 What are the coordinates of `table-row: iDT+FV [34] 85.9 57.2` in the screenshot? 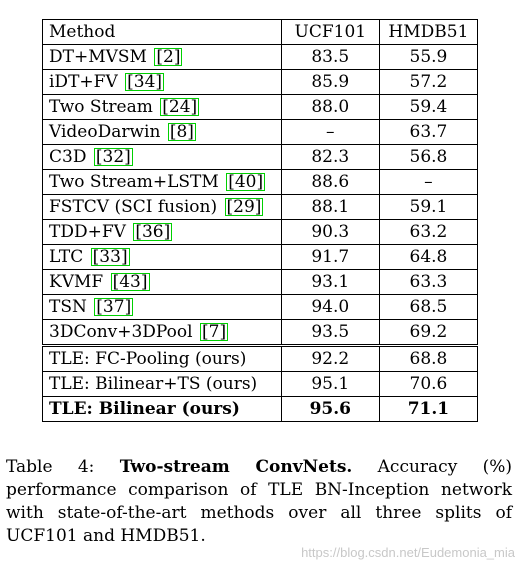 It's located at (260, 82).